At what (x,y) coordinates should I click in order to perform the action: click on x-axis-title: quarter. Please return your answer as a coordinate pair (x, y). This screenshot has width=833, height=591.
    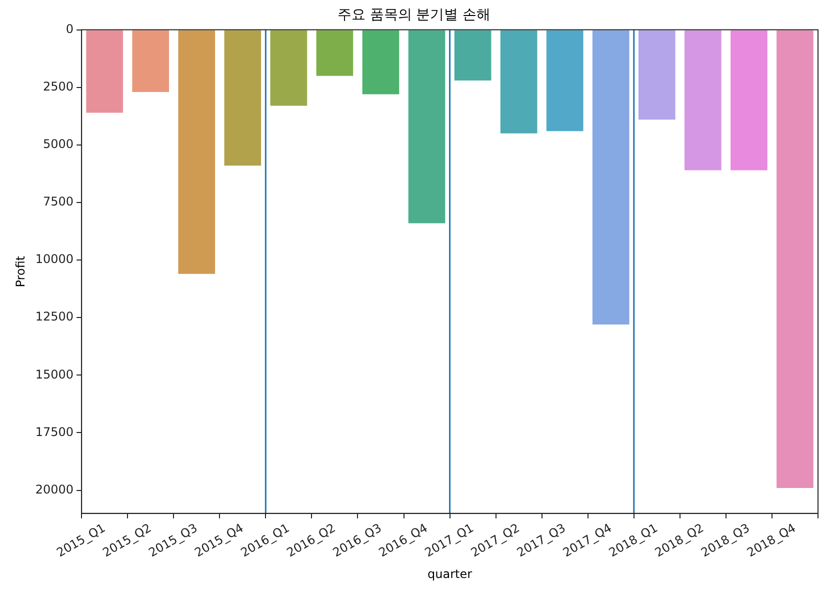
    Looking at the image, I should click on (450, 573).